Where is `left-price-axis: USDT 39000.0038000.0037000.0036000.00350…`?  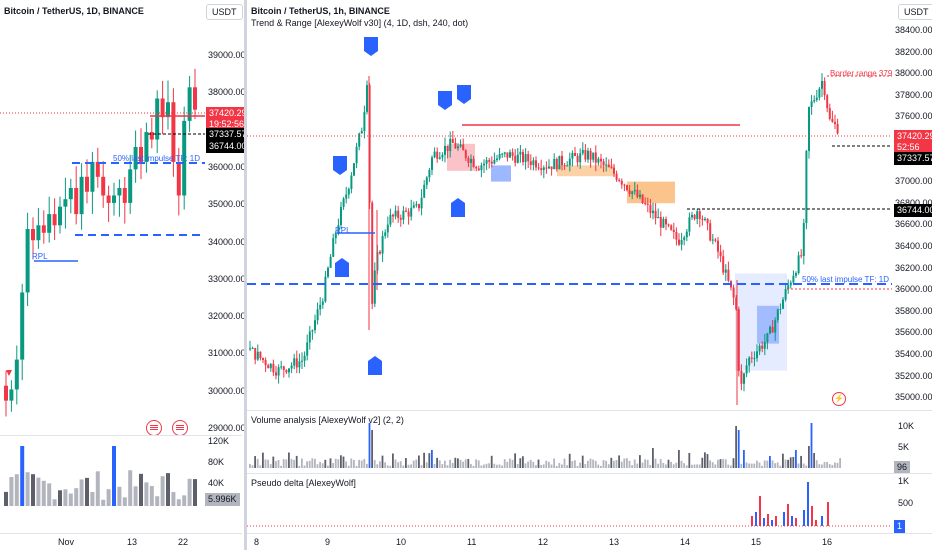 left-price-axis: USDT 39000.0038000.0037000.0036000.00350… is located at coordinates (223, 217).